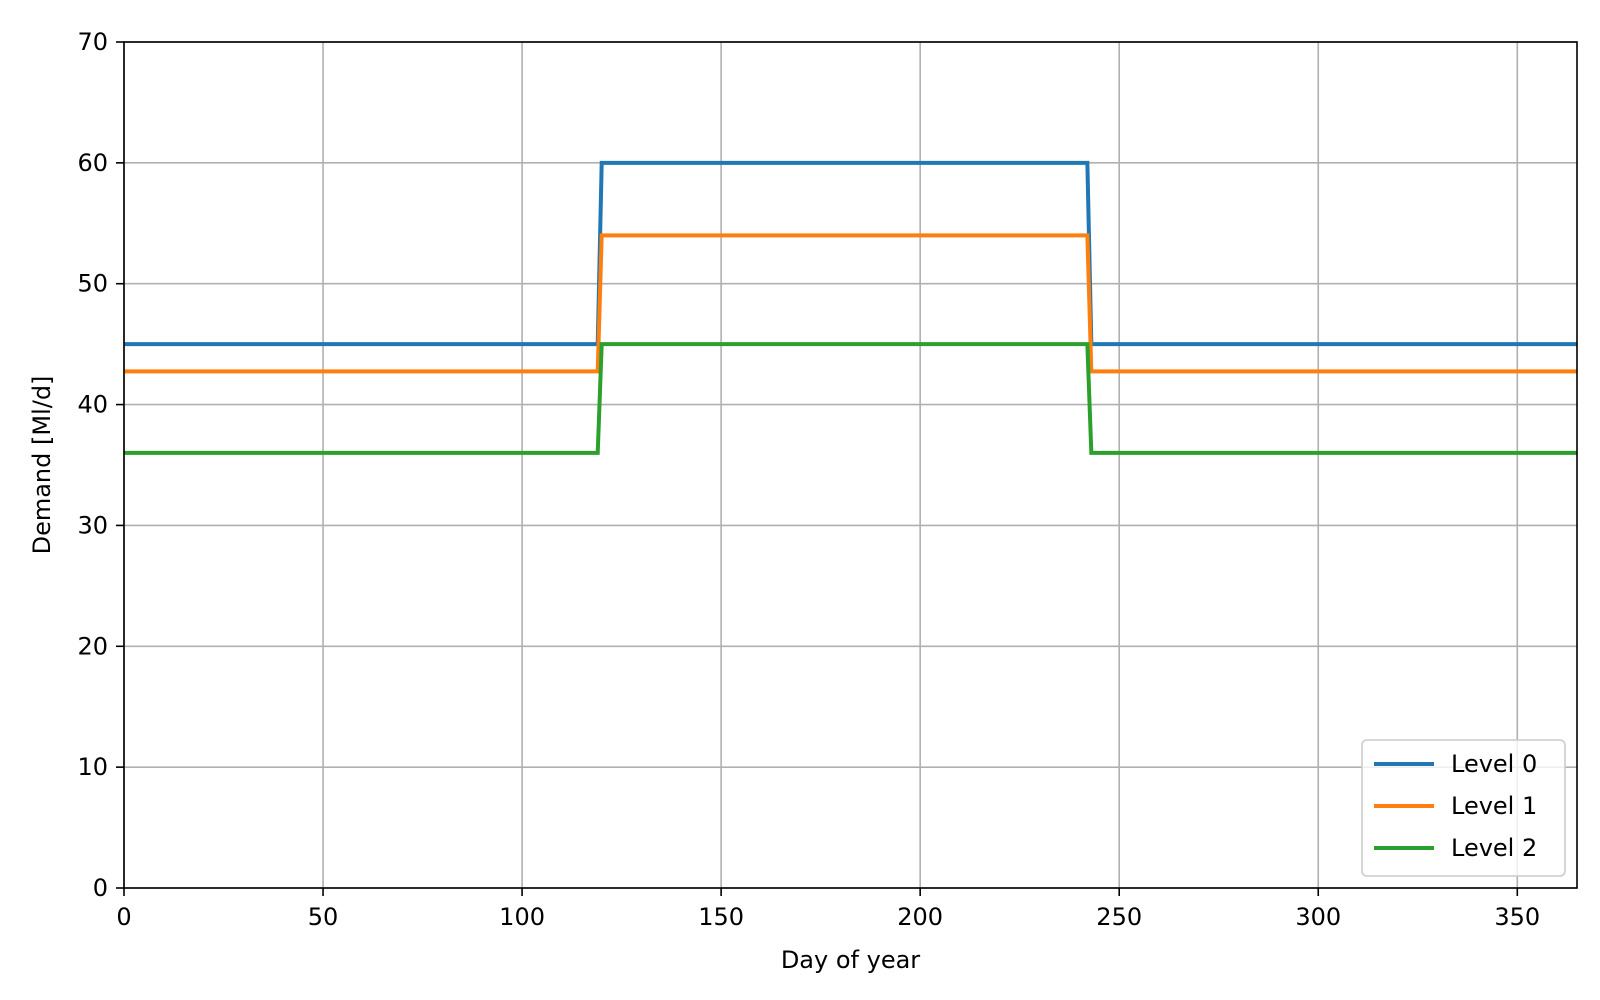  What do you see at coordinates (850, 960) in the screenshot?
I see `x-axis-label: Day of year` at bounding box center [850, 960].